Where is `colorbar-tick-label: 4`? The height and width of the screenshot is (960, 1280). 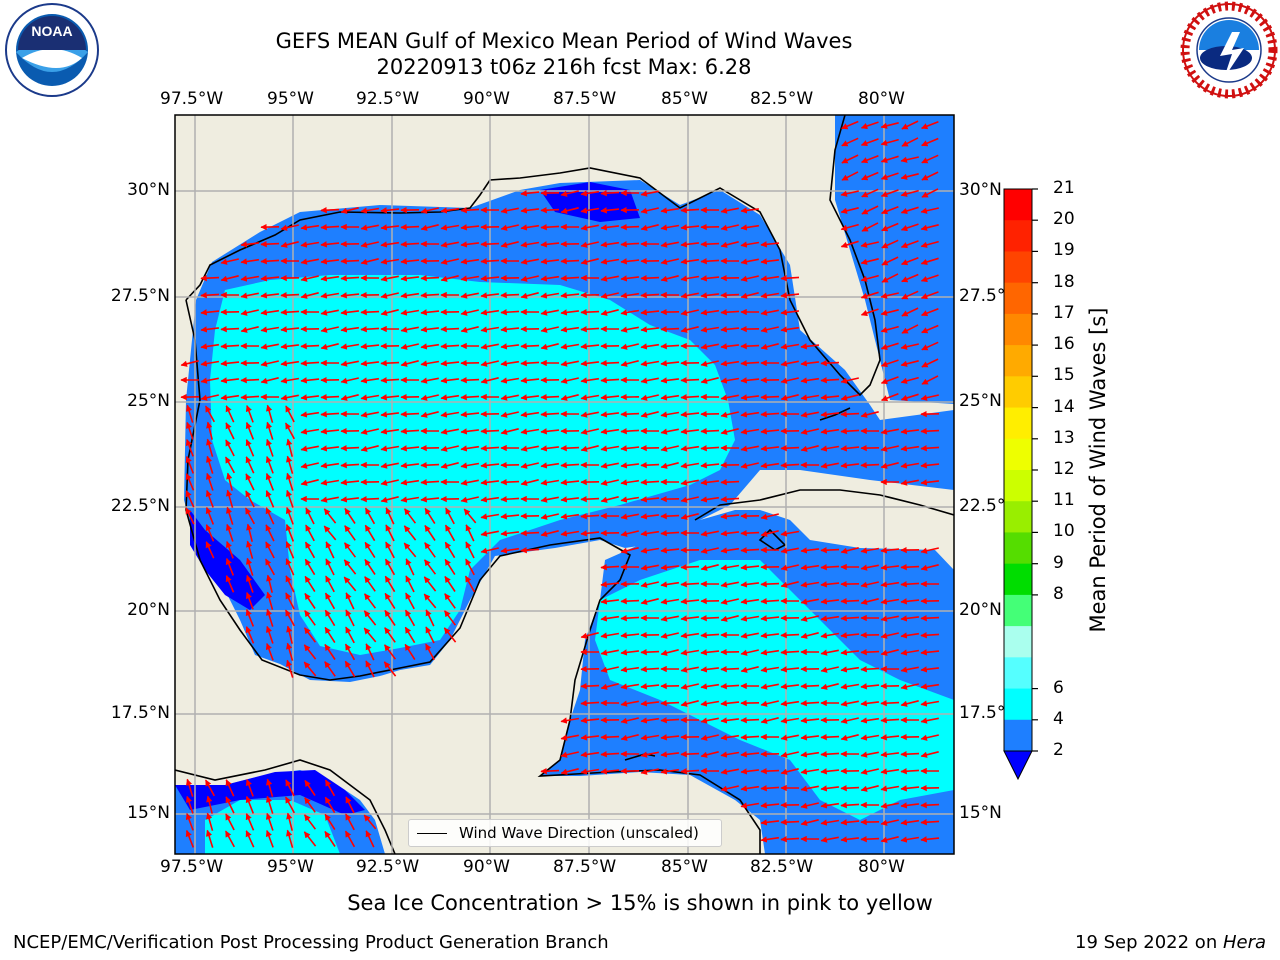
colorbar-tick-label: 4 is located at coordinates (1058, 719).